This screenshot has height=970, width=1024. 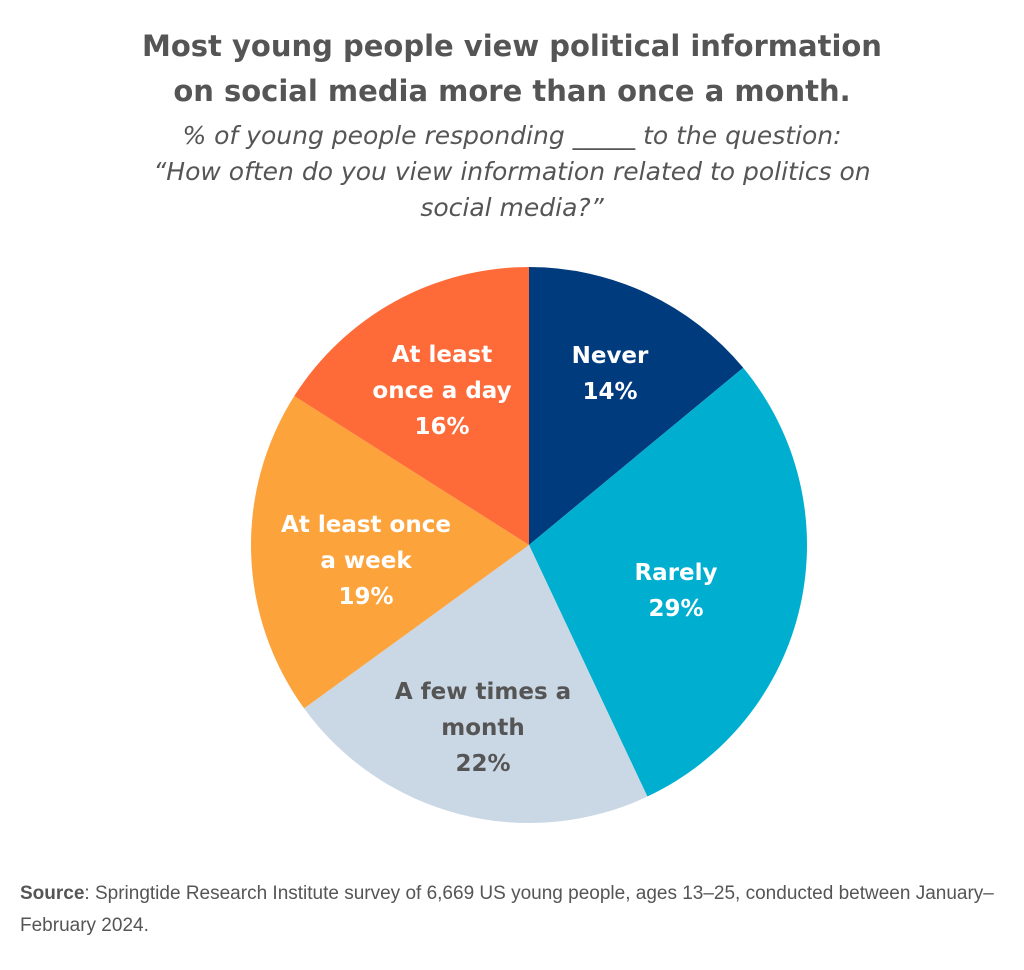 I want to click on slice-label: A few times a month 22%, so click(x=483, y=728).